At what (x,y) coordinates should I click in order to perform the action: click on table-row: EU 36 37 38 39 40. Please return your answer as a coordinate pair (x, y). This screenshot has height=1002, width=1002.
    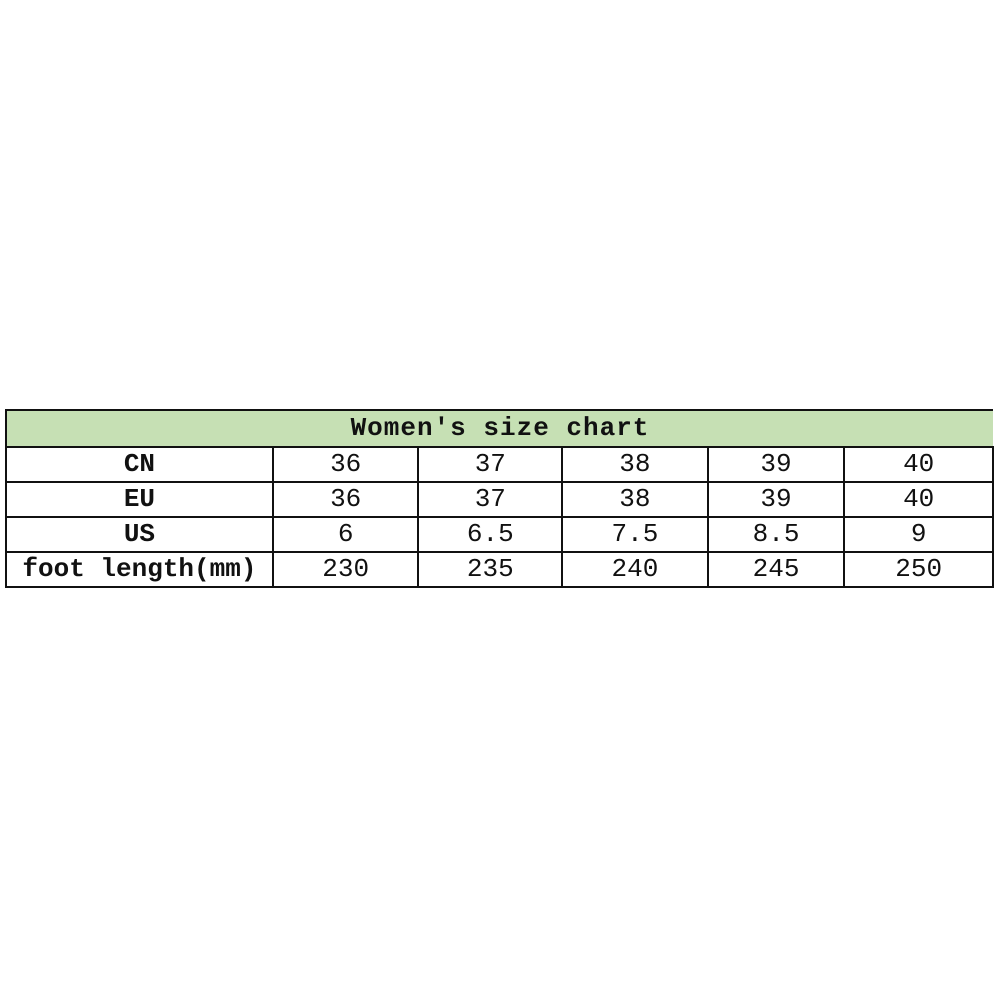
    Looking at the image, I should click on (499, 499).